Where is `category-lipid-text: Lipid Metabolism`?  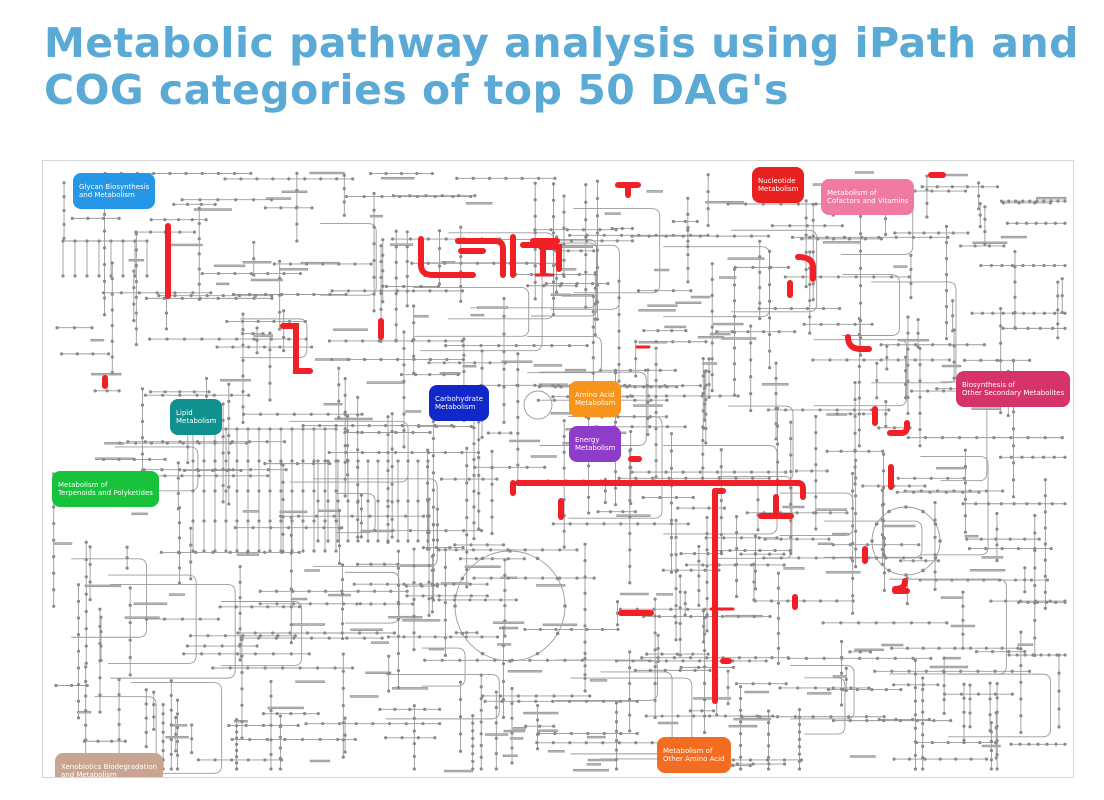
category-lipid-text: Lipid Metabolism is located at coordinates (196, 417).